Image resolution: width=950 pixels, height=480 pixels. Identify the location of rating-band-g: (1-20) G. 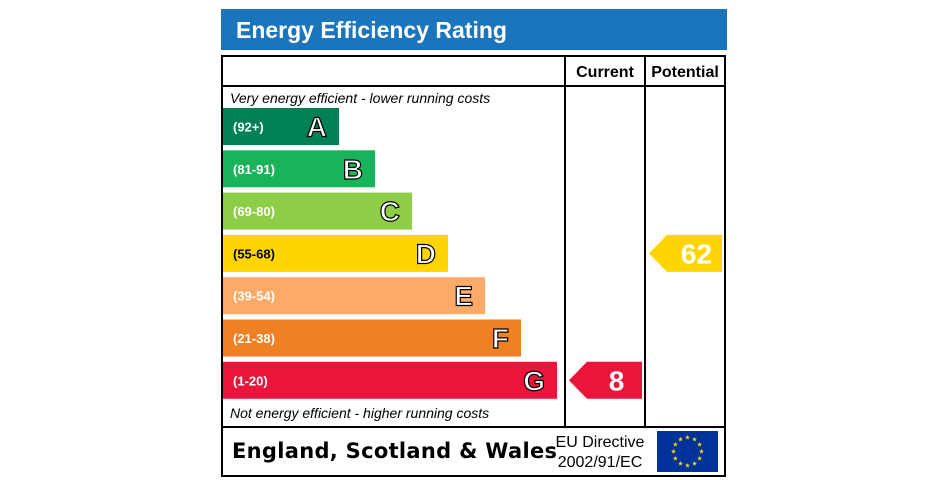
(390, 380).